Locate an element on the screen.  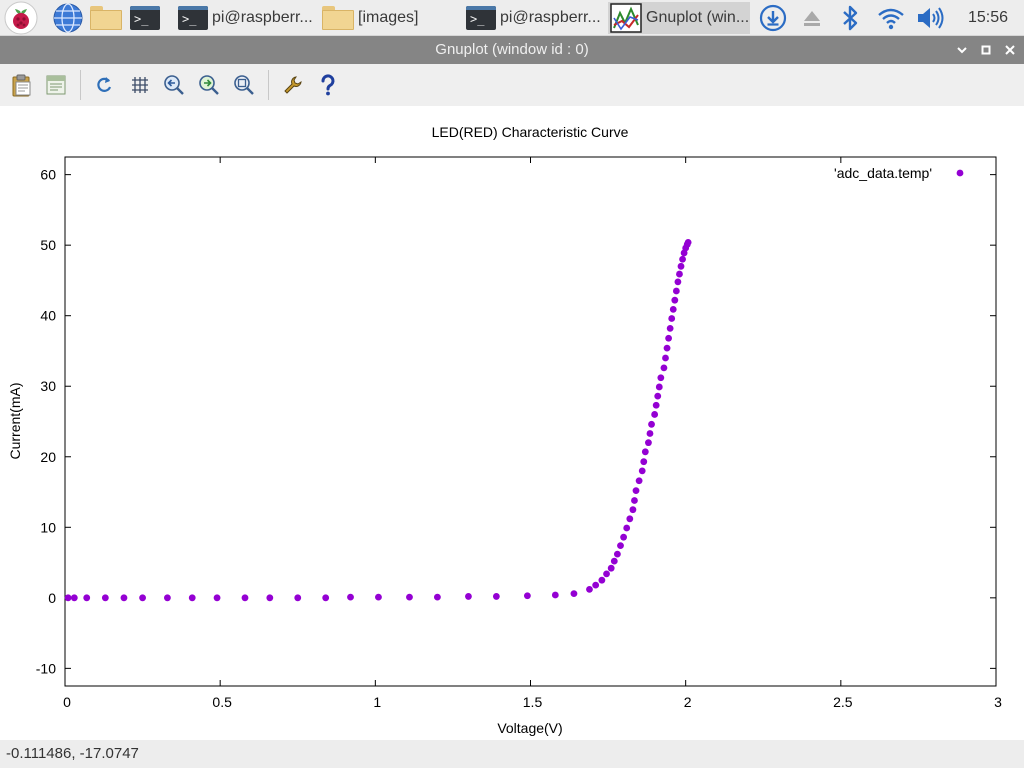
volume-icon is located at coordinates (931, 18).